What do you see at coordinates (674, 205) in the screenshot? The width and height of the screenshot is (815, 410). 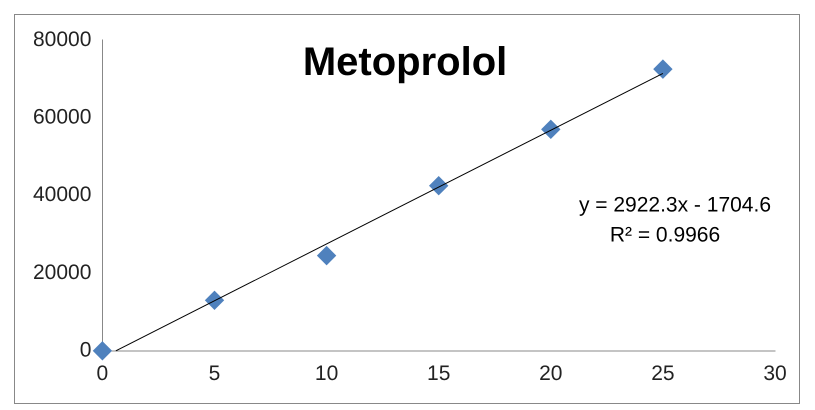 I see `annotation: y = 2922.3x - 1704.6` at bounding box center [674, 205].